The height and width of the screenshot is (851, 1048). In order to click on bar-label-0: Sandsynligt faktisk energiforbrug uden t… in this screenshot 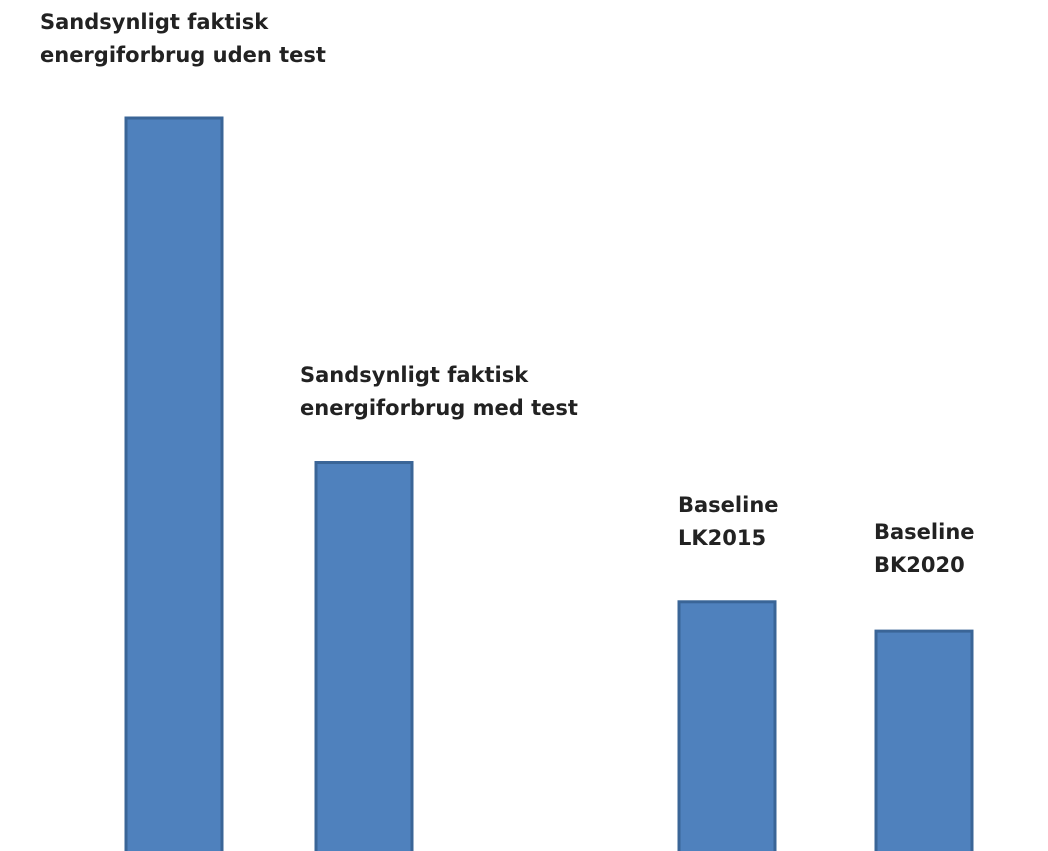, I will do `click(183, 39)`.